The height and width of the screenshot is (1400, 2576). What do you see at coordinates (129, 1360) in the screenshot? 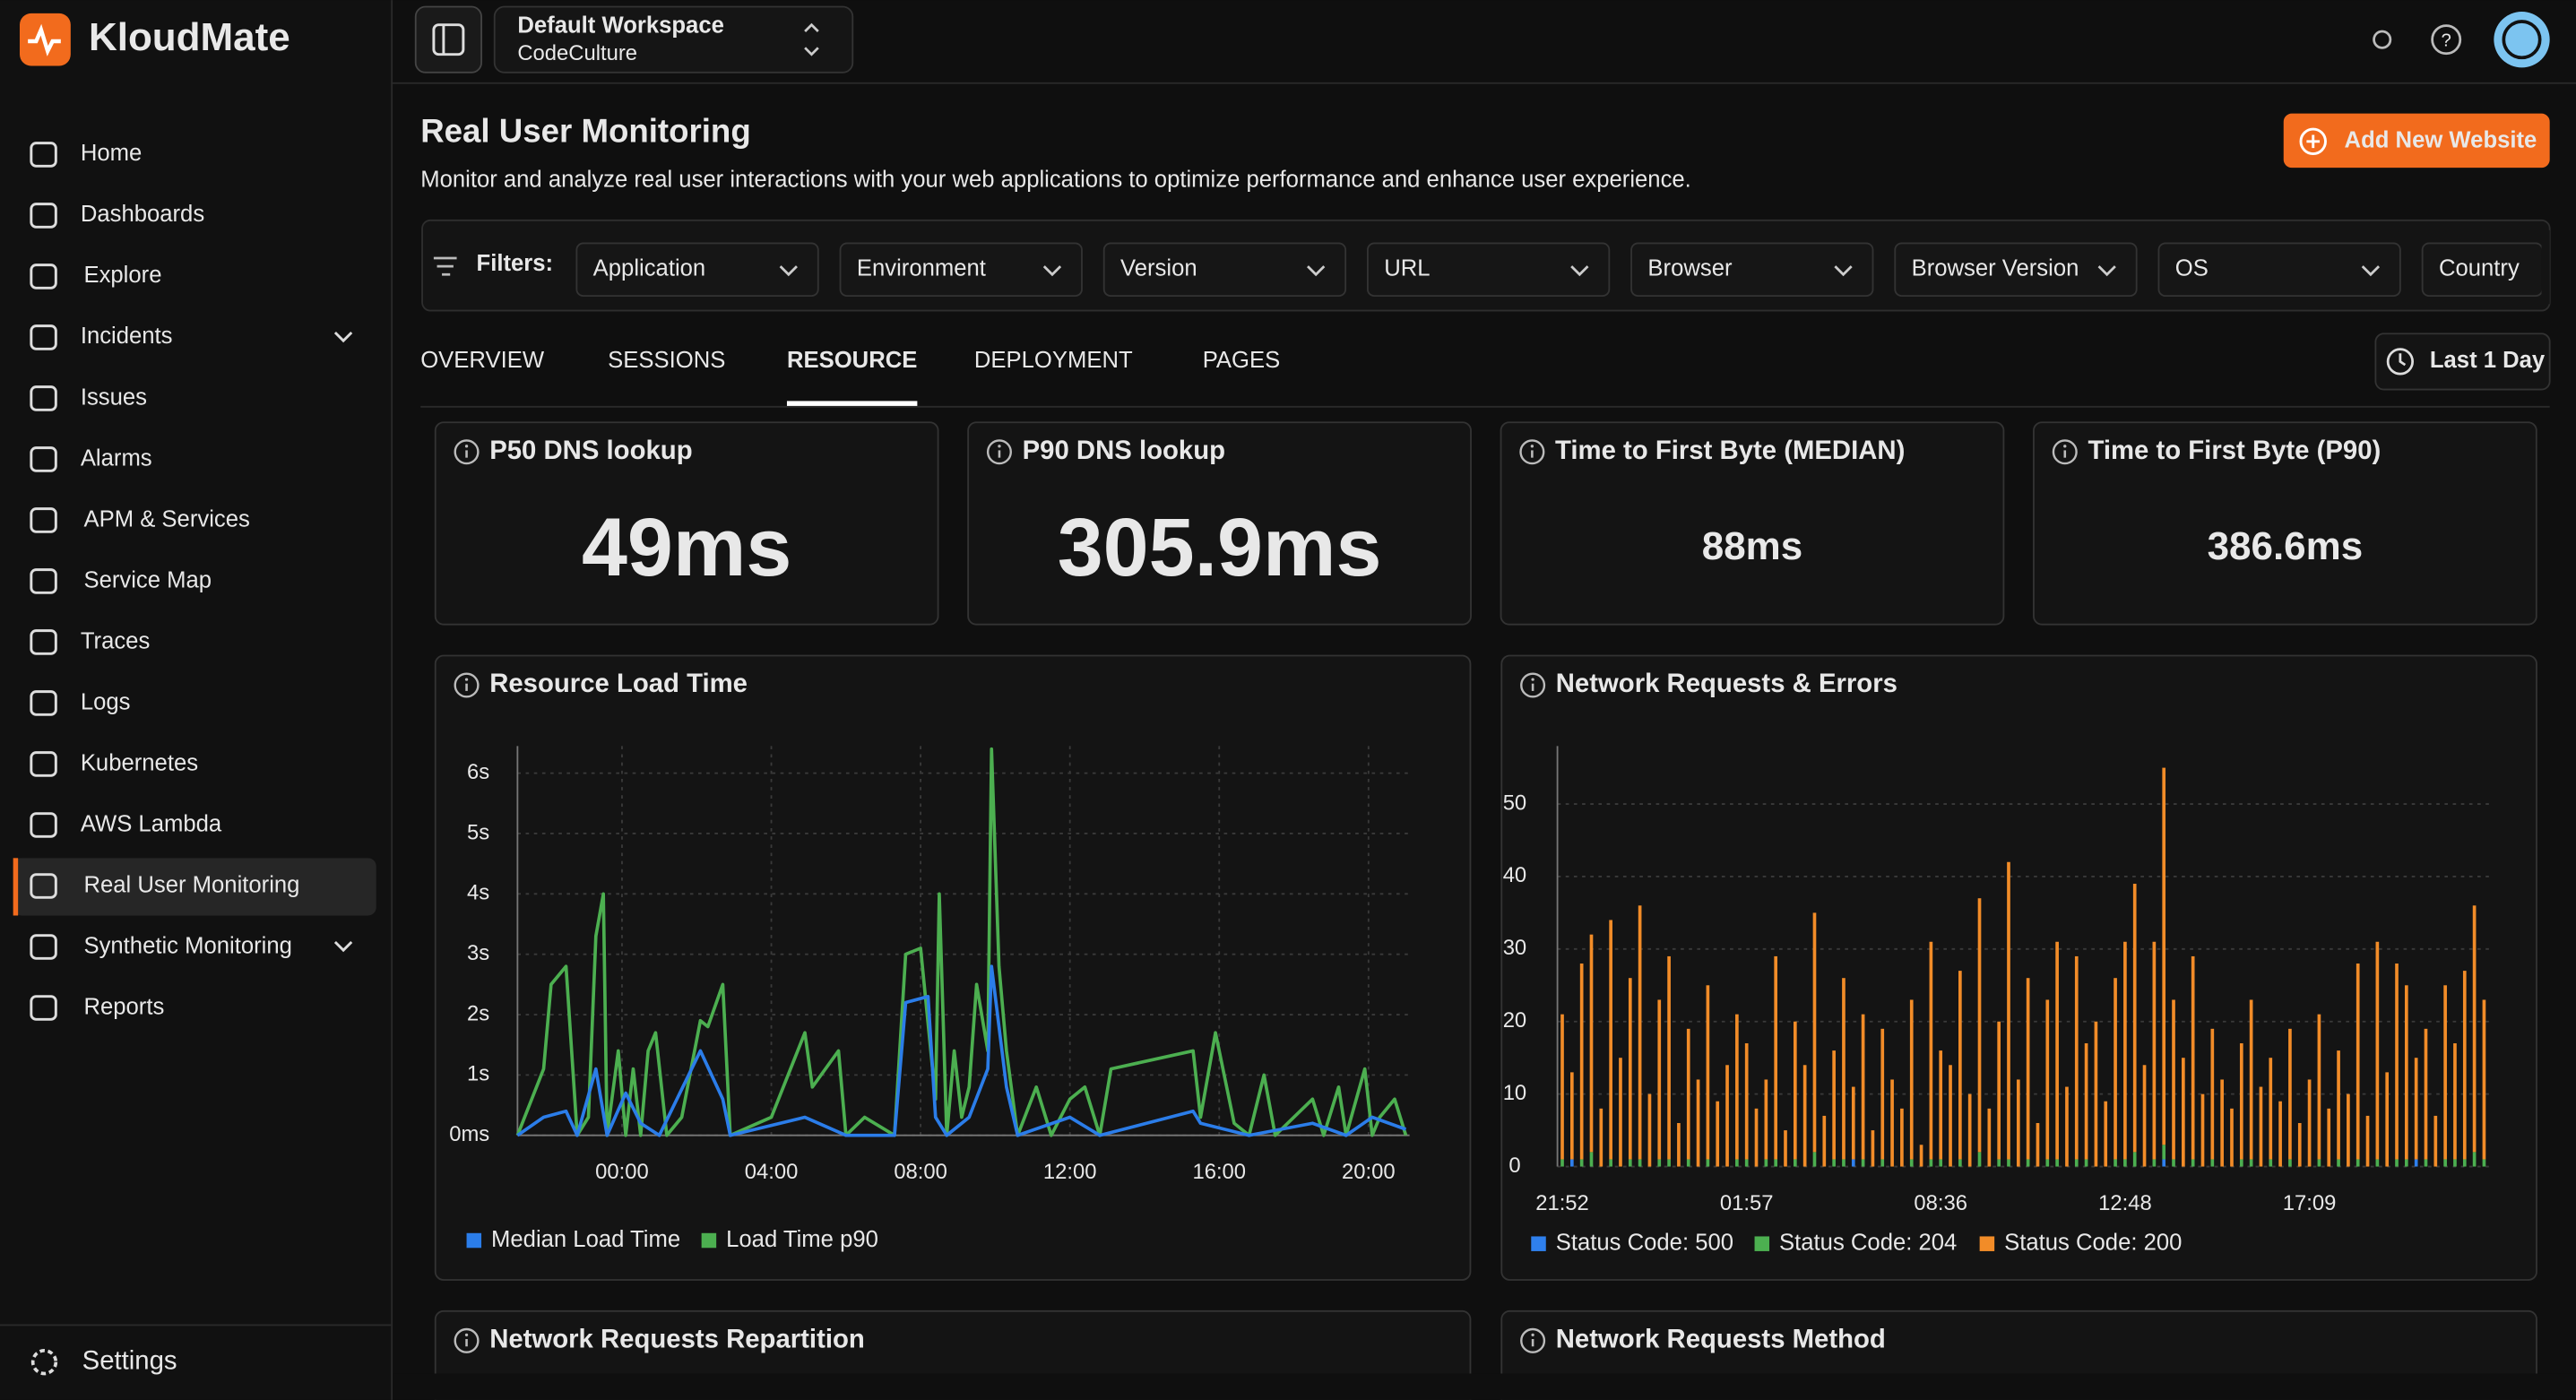
I see `settings-label: Settings` at bounding box center [129, 1360].